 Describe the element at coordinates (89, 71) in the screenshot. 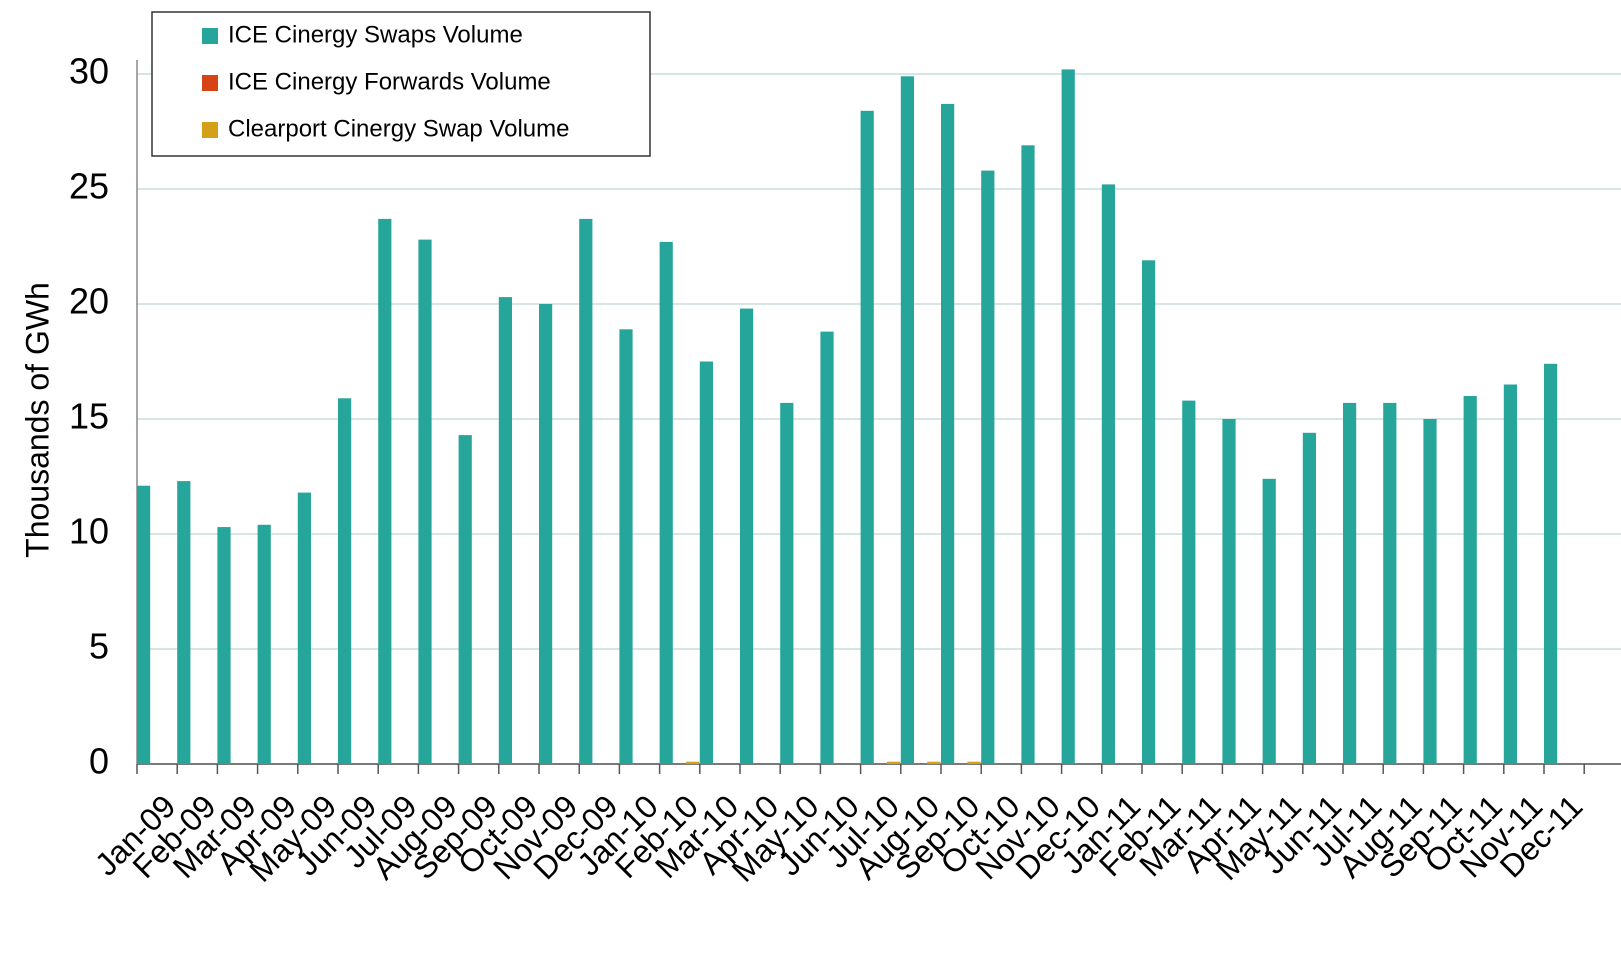

I see `y-tick-label: 30` at that location.